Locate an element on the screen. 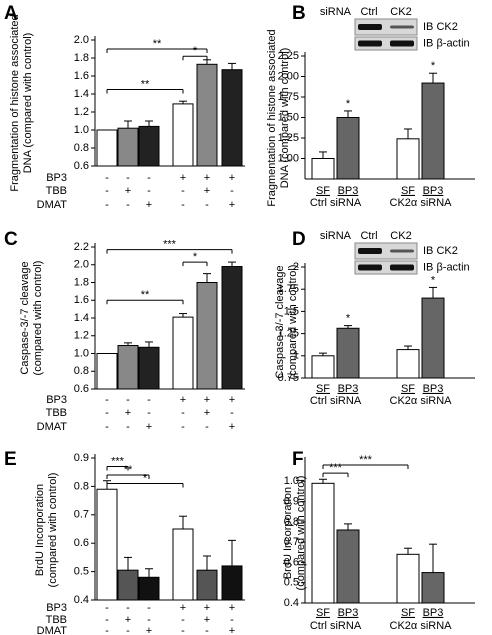  condition-name: TBB is located at coordinates (56, 191).